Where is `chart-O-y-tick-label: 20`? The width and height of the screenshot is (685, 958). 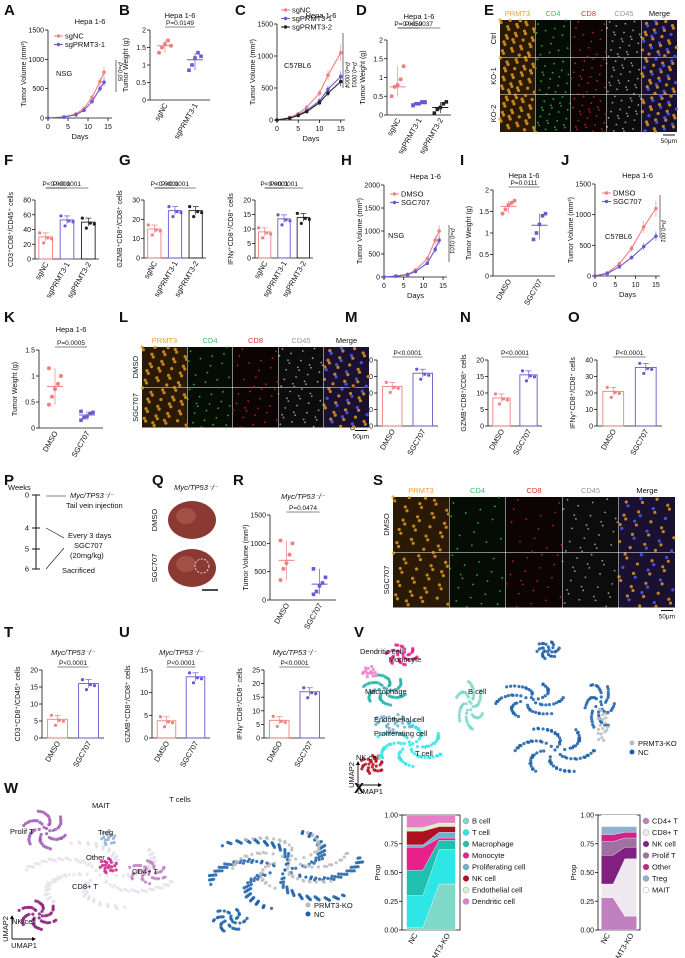
chart-O-y-tick-label: 20 is located at coordinates (589, 394).